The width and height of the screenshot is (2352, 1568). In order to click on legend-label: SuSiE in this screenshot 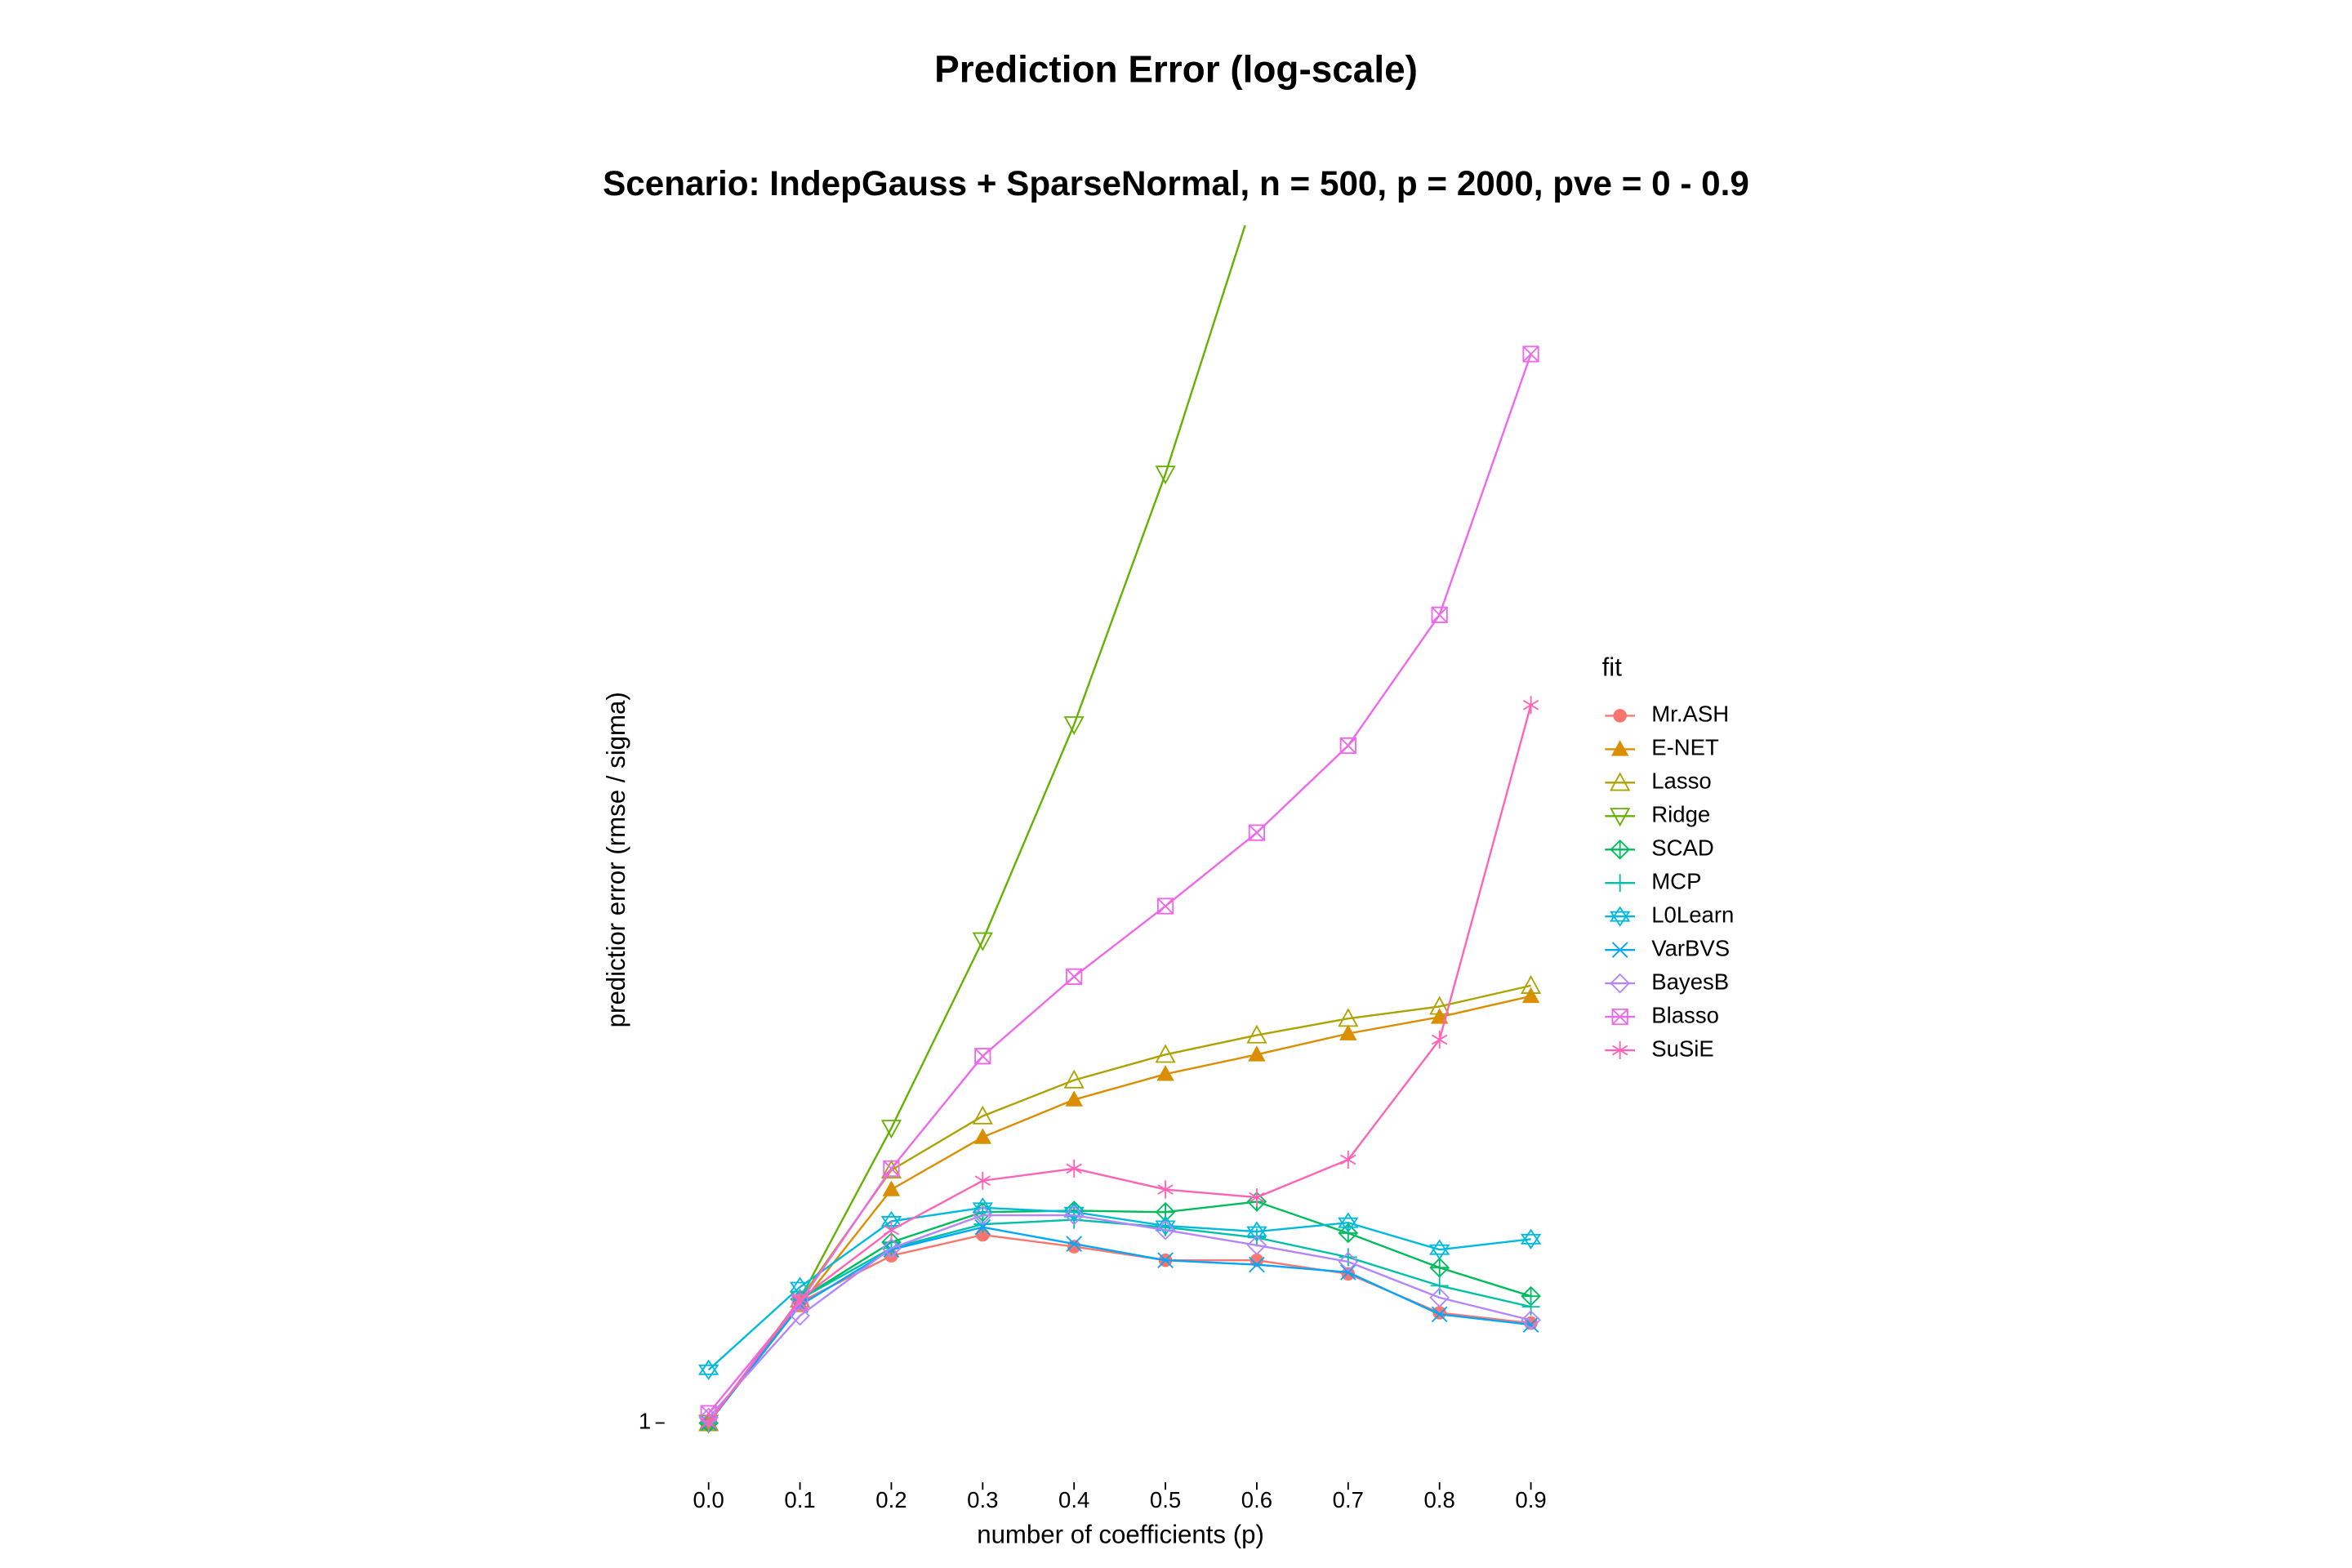, I will do `click(1682, 1048)`.